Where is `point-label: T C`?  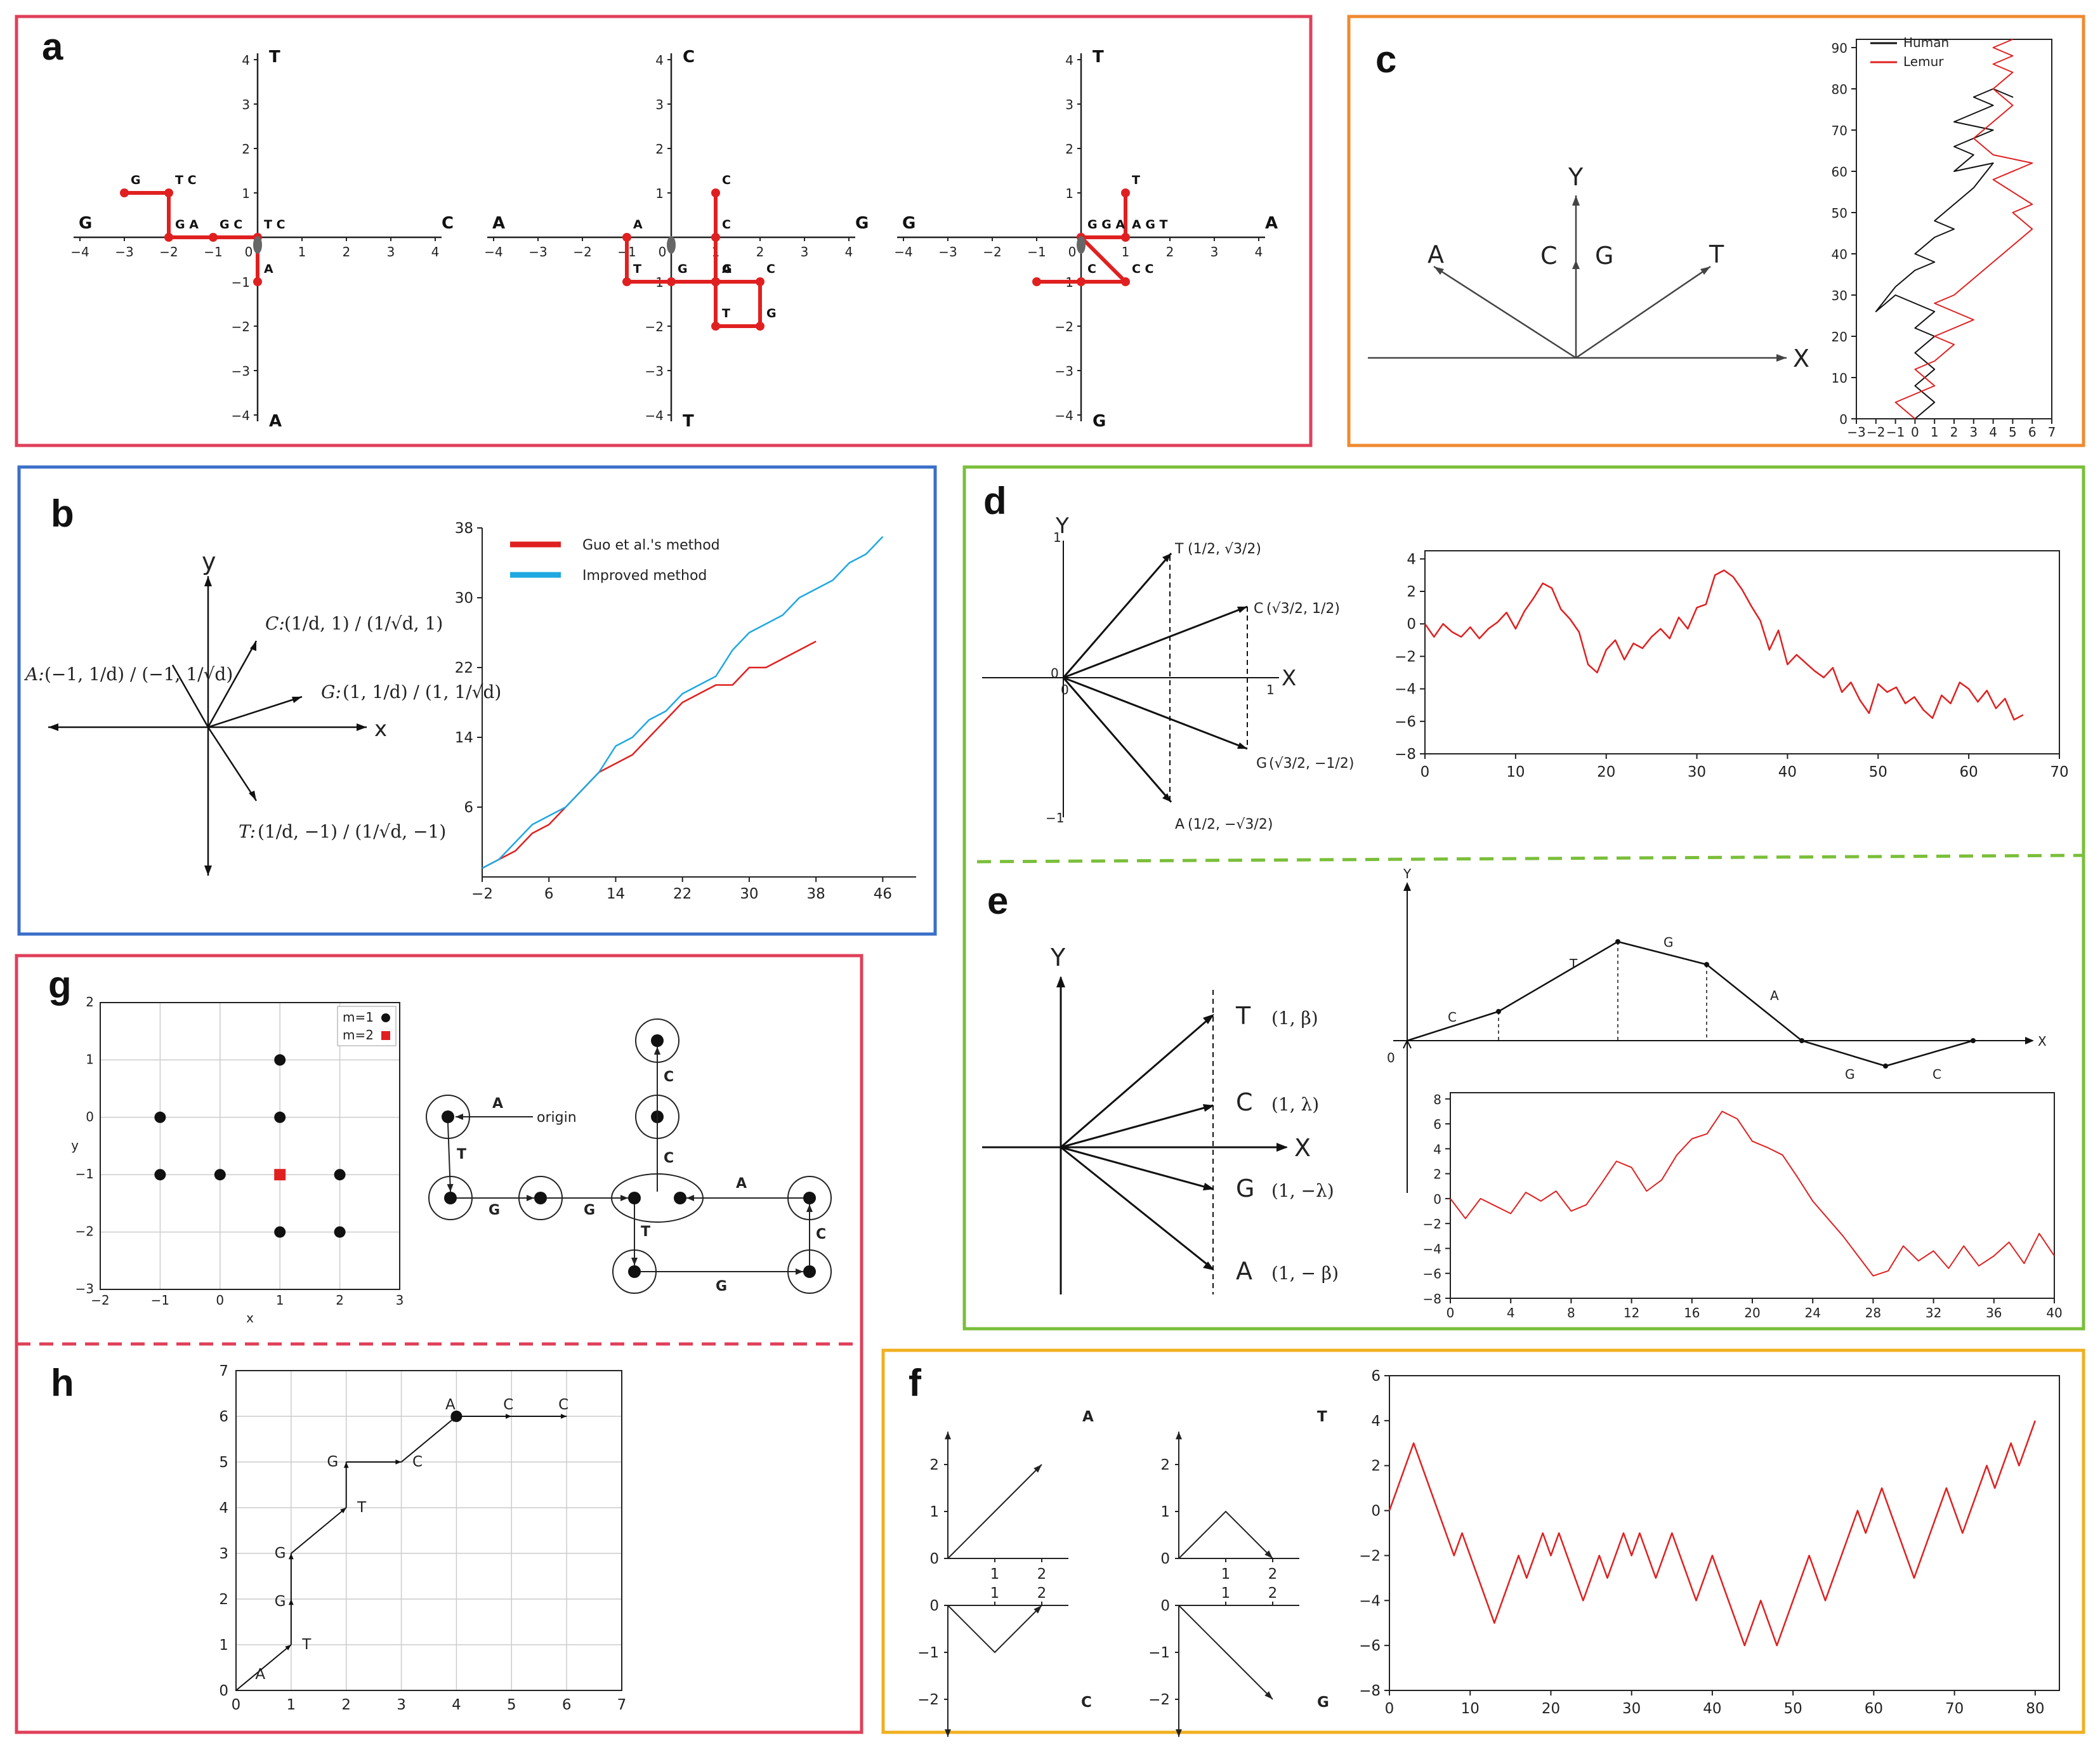
point-label: T C is located at coordinates (186, 180).